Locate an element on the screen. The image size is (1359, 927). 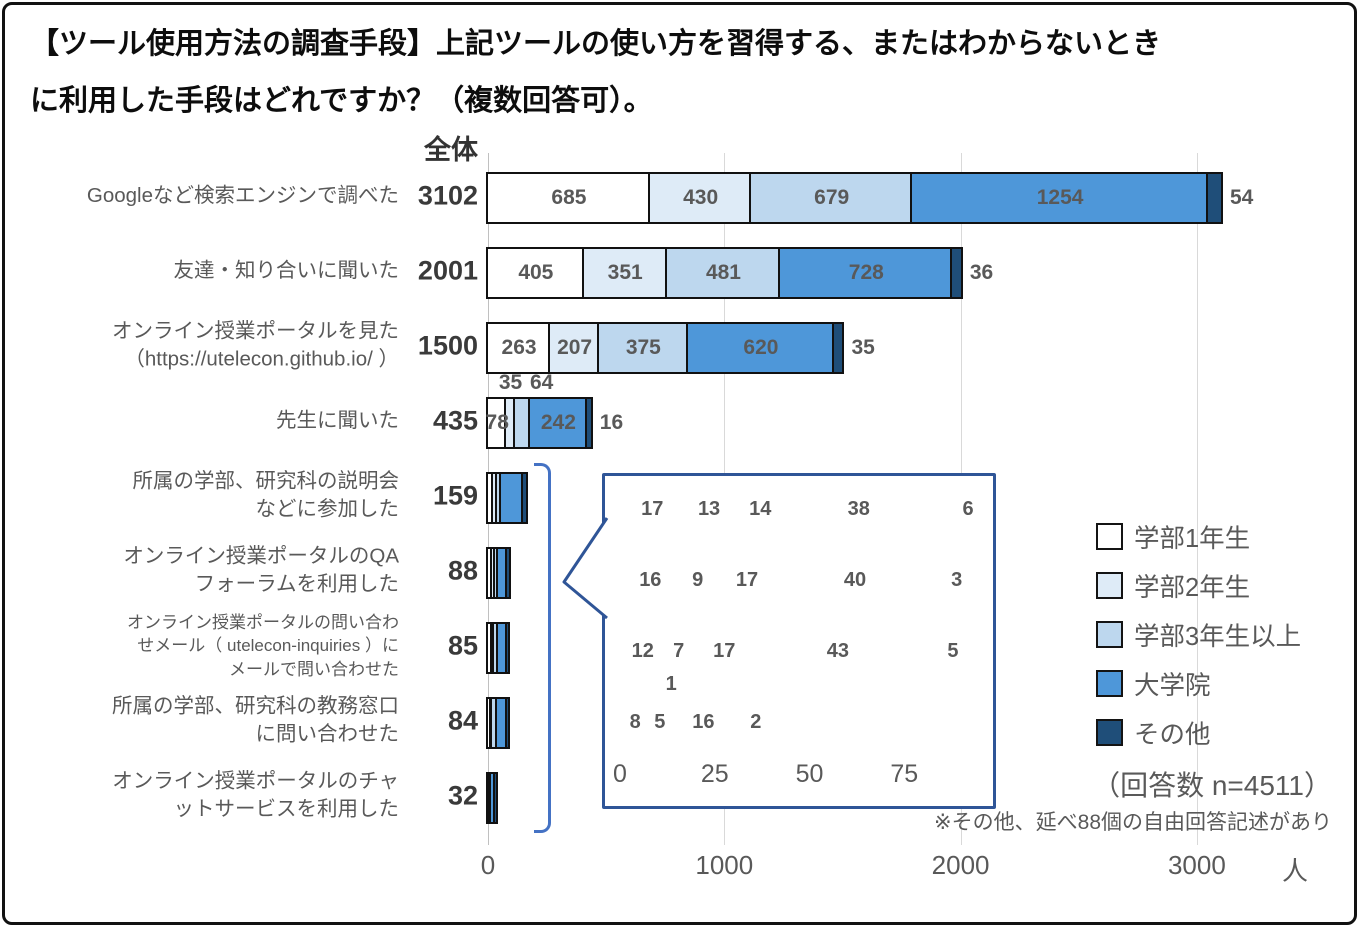
value-label: 679 is located at coordinates (832, 197).